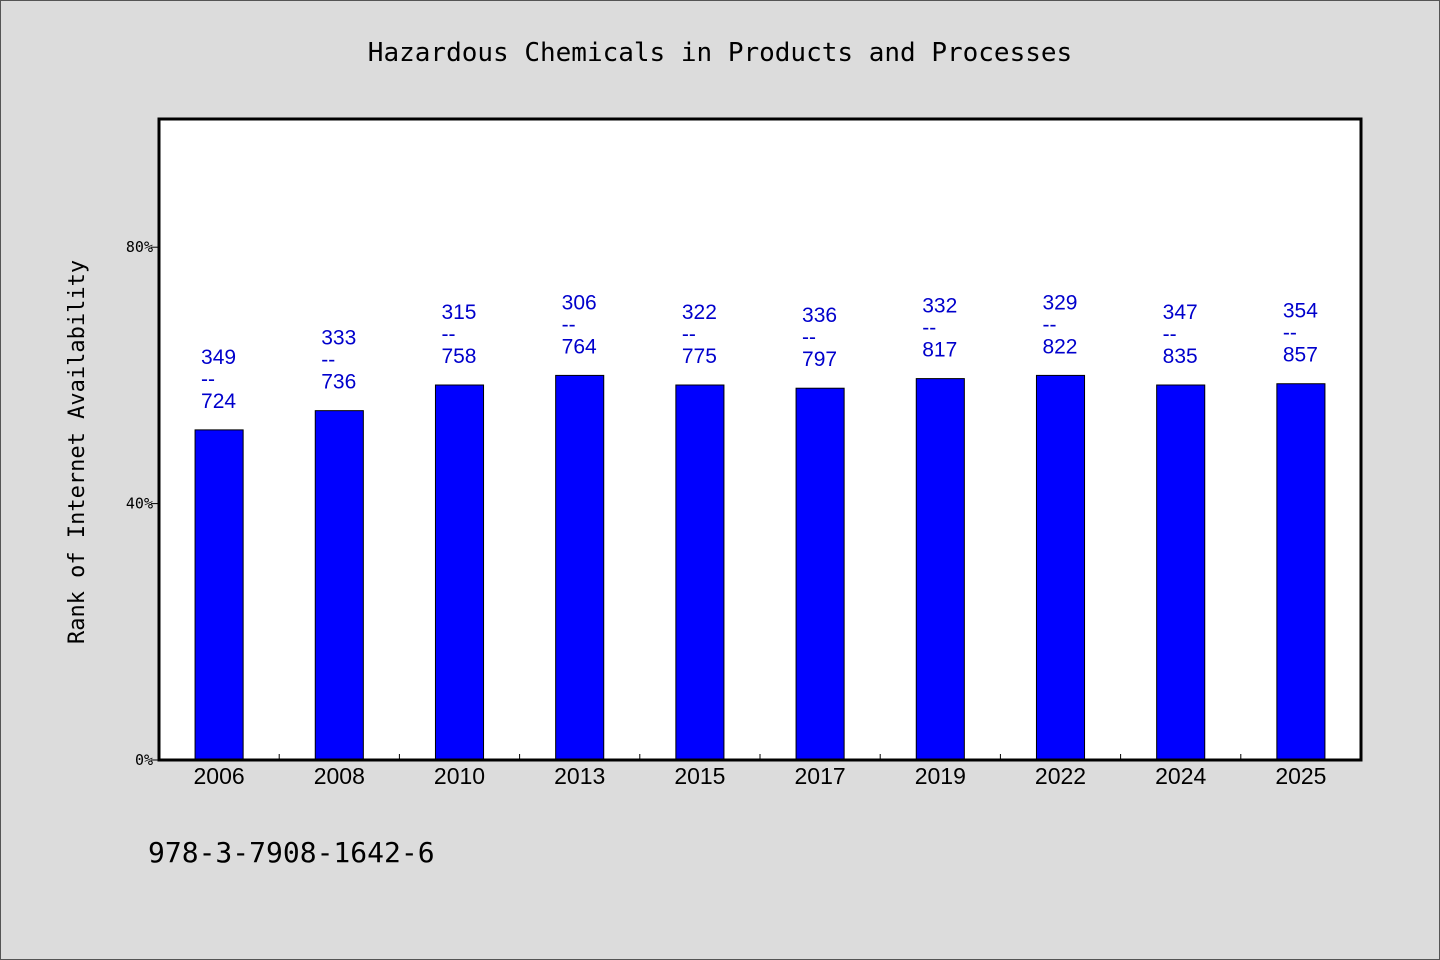 This screenshot has height=960, width=1440. Describe the element at coordinates (699, 356) in the screenshot. I see `data-label: 775` at that location.